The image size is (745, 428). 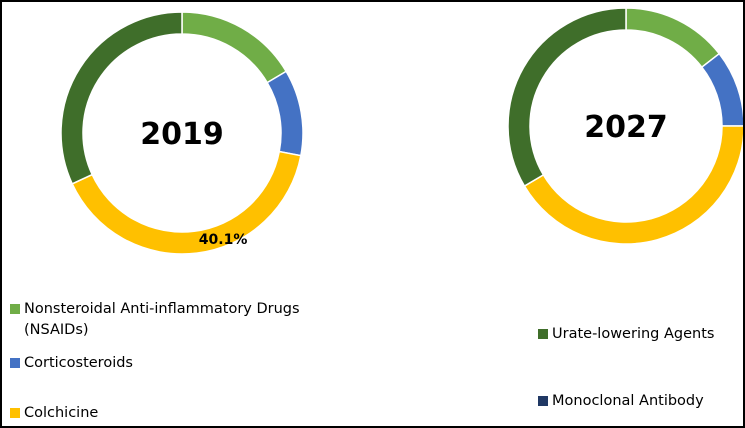 What do you see at coordinates (285, 113) in the screenshot?
I see `slice-2019-corticosteroids` at bounding box center [285, 113].